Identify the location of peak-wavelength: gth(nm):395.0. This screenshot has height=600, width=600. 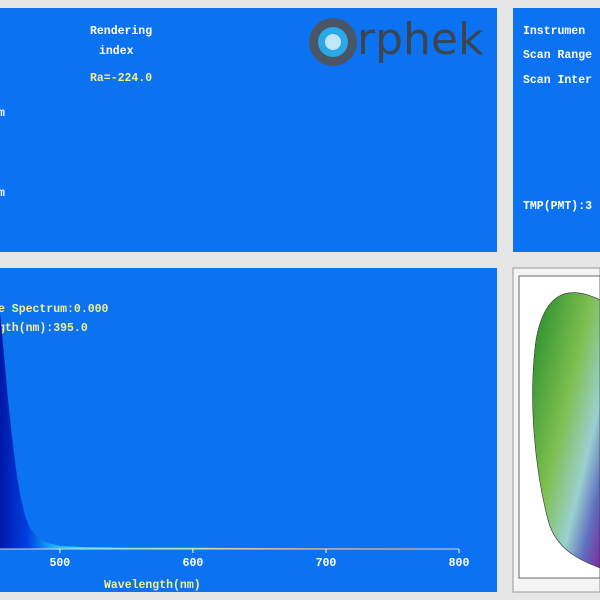
(44, 328).